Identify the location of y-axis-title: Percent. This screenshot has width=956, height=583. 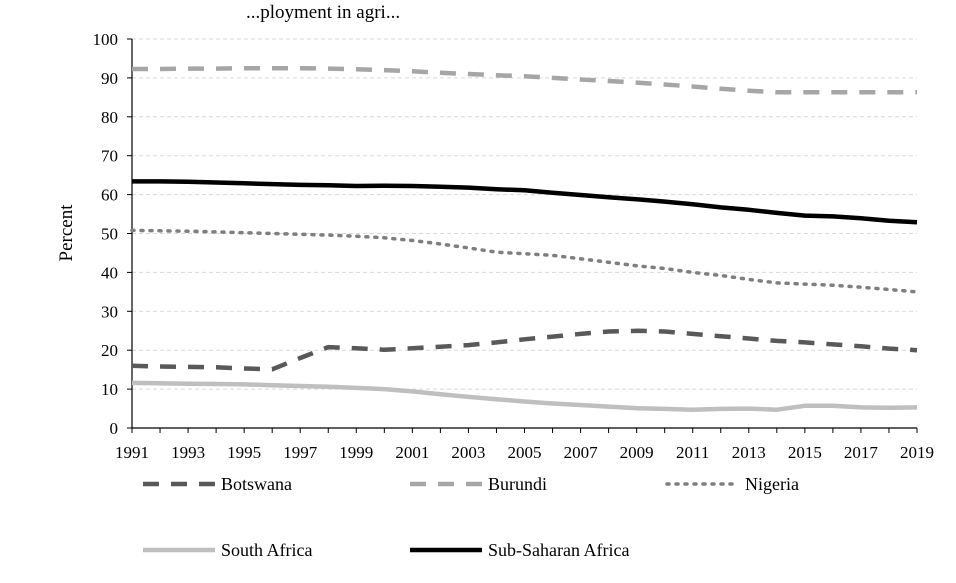
(66, 233).